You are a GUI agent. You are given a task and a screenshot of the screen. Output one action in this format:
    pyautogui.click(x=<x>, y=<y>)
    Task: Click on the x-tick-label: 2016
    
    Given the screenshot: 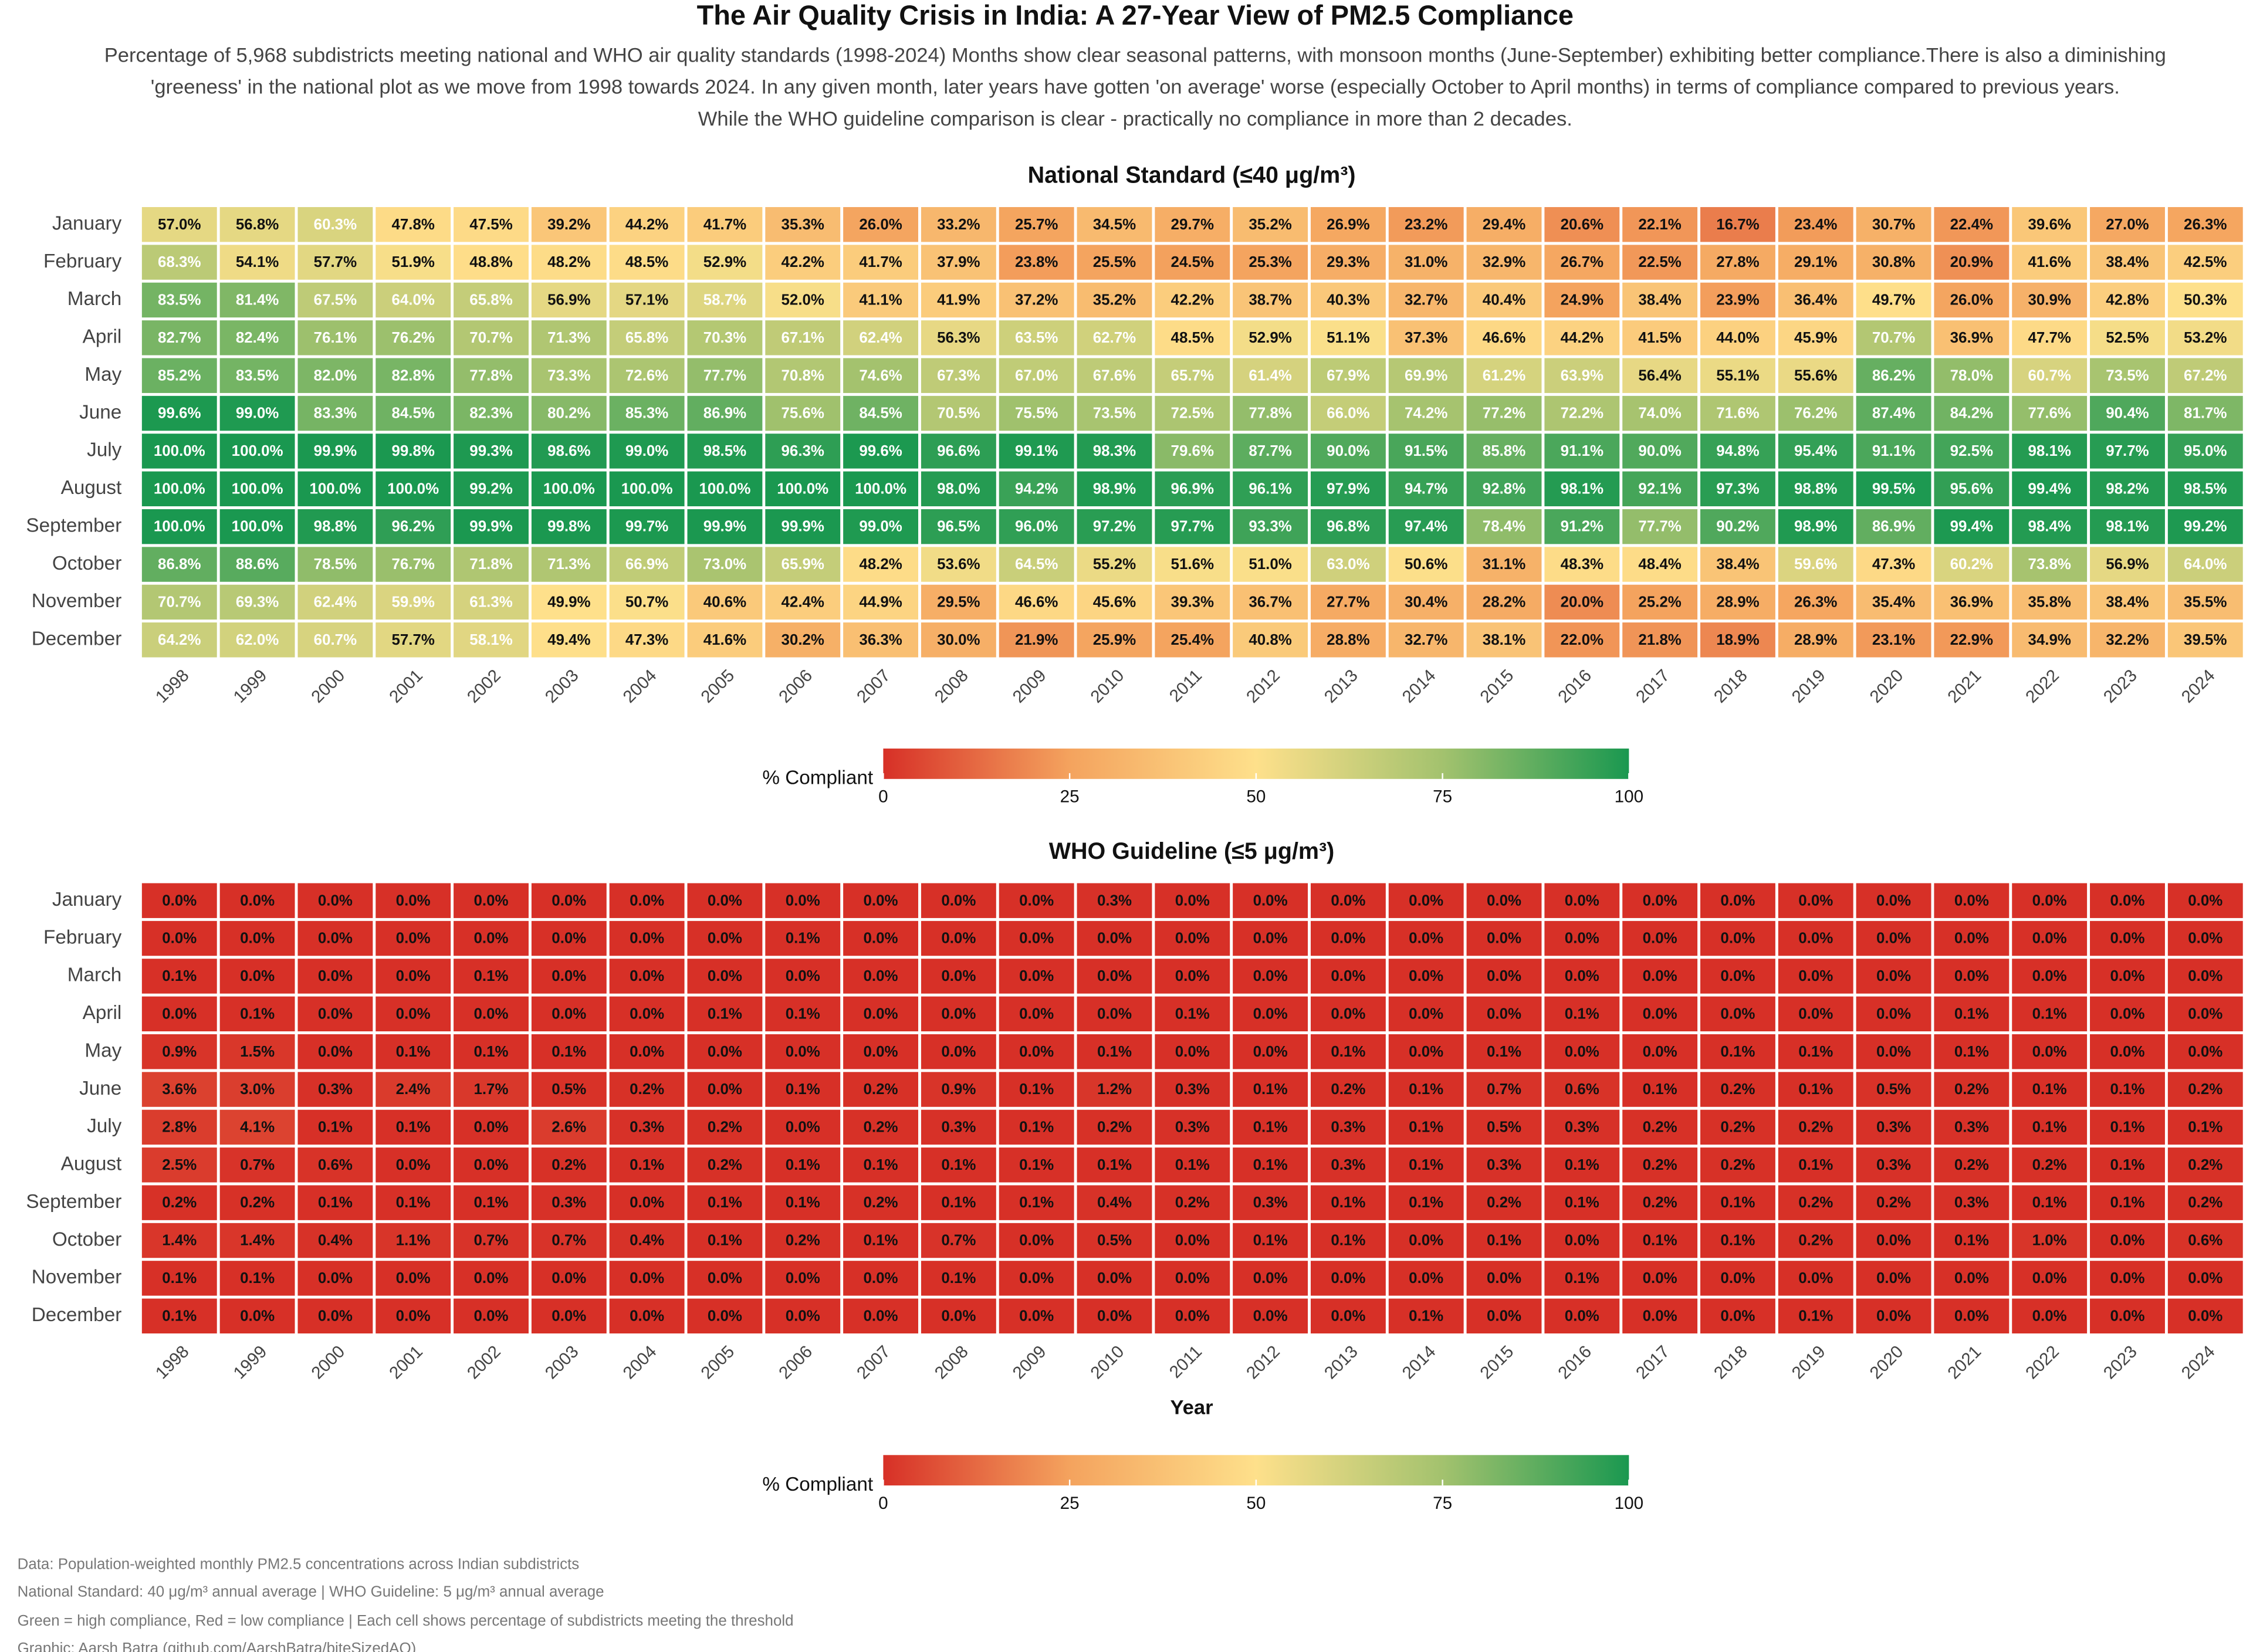 What is the action you would take?
    pyautogui.click(x=1574, y=687)
    